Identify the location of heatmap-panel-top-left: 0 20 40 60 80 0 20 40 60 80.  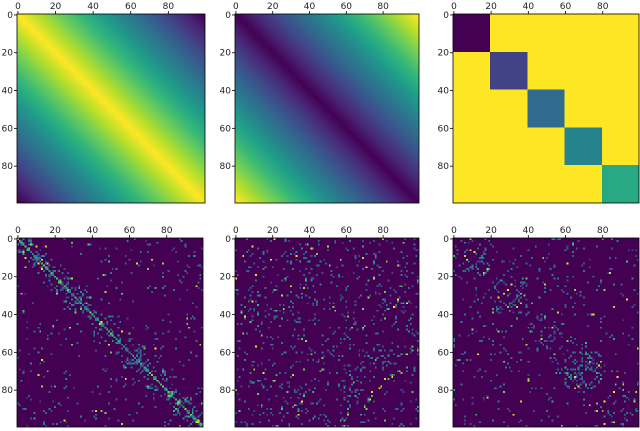
(104, 103).